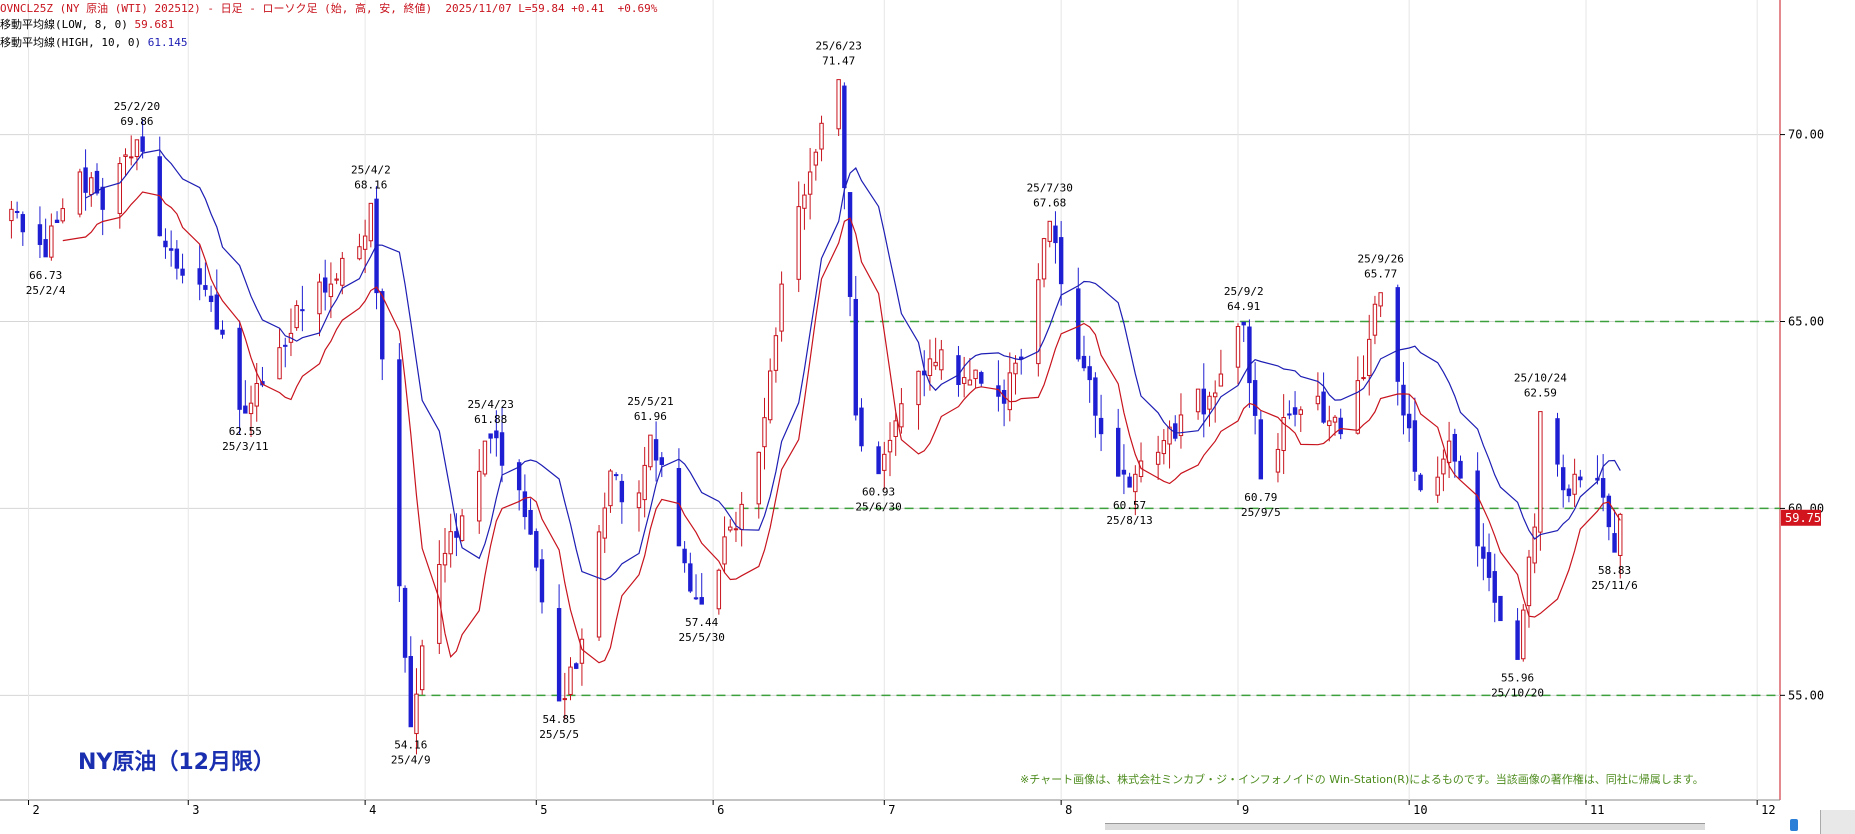  What do you see at coordinates (245, 446) in the screenshot?
I see `annotation-date: 25/3/11` at bounding box center [245, 446].